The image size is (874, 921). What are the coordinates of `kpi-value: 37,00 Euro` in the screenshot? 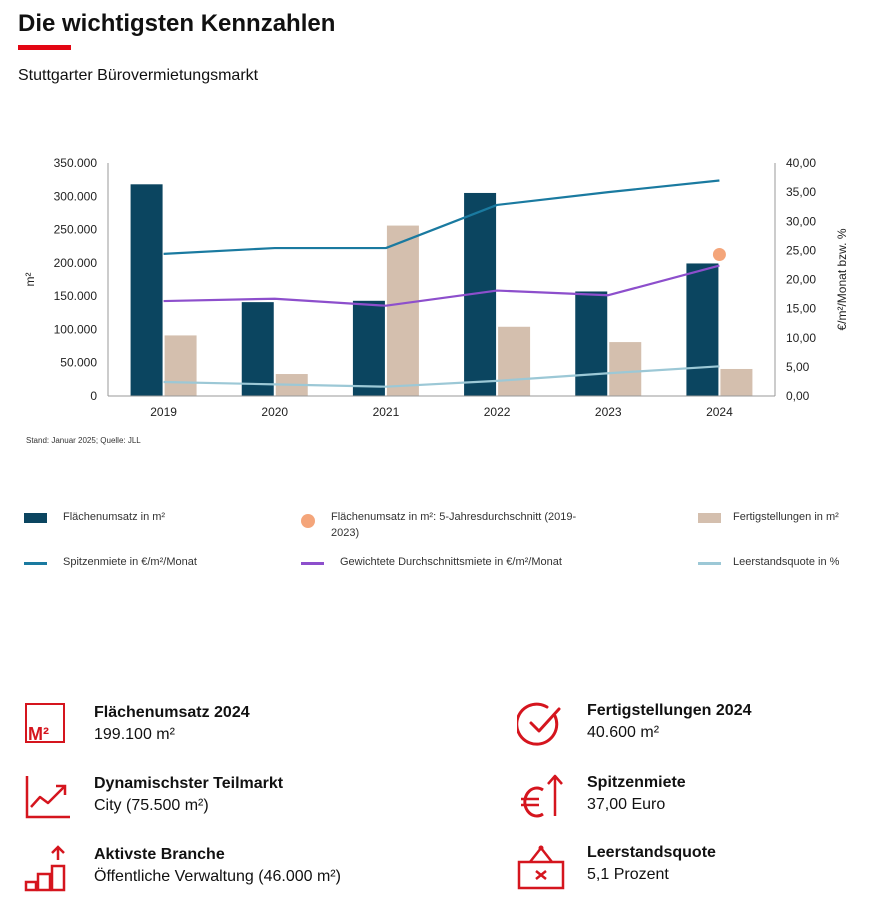 It's located at (626, 804).